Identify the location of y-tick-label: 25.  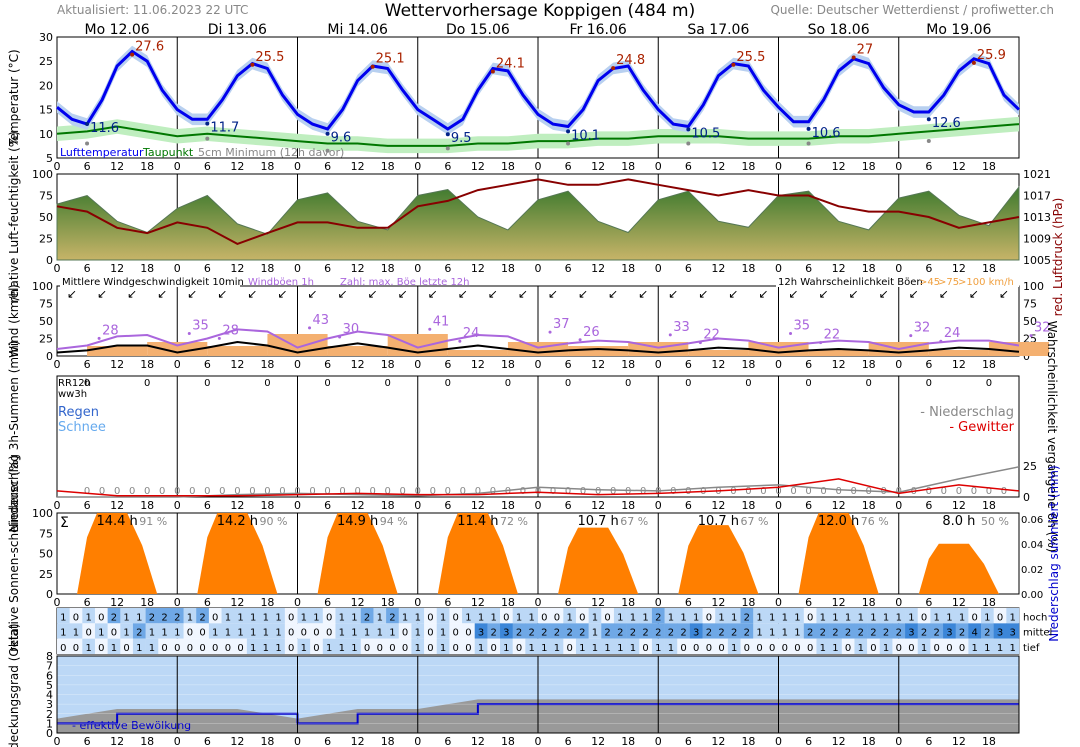
(46, 574).